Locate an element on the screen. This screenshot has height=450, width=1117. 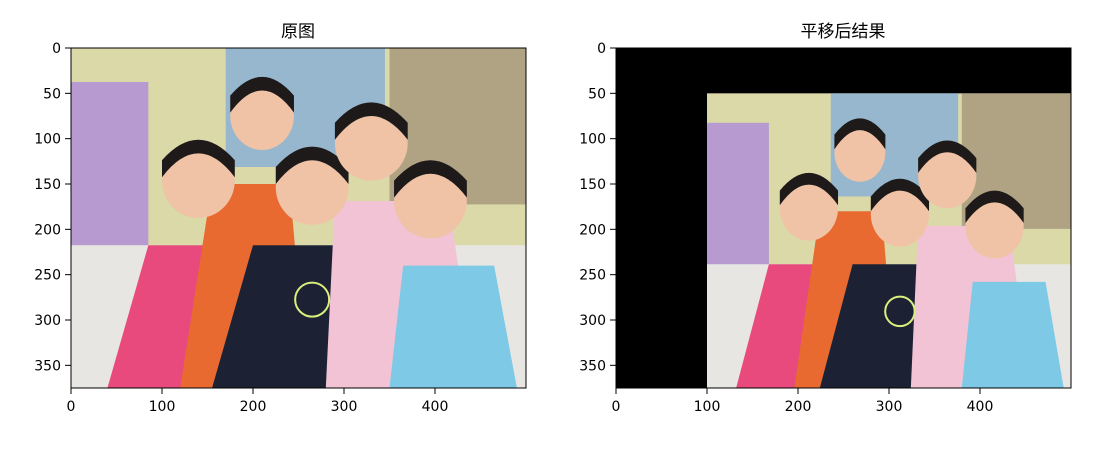
shifted-teen-head-hair is located at coordinates (860, 134).